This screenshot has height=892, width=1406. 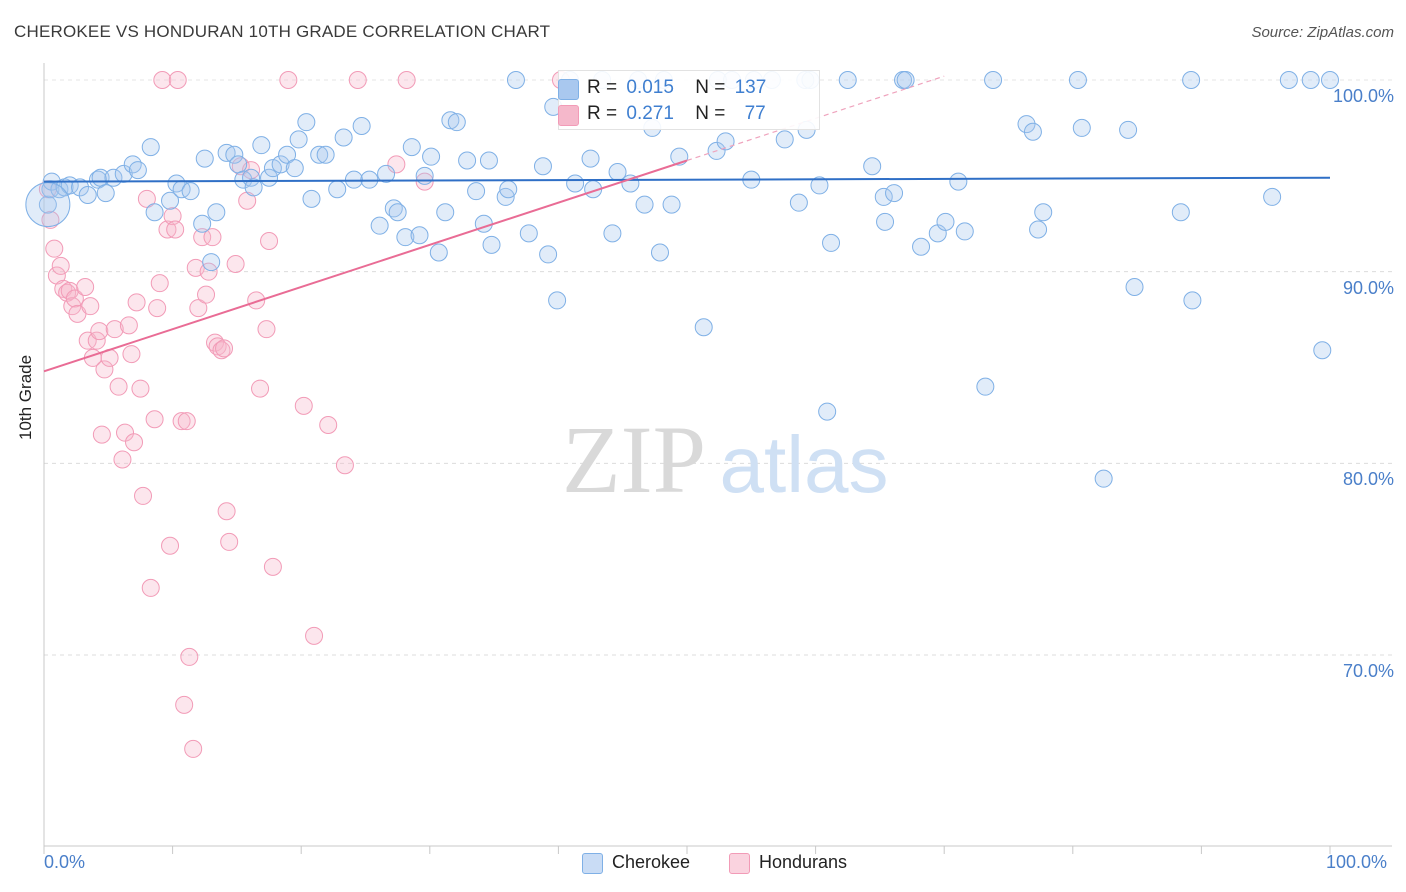 What do you see at coordinates (750, 87) in the screenshot?
I see `legend-n-value: 137` at bounding box center [750, 87].